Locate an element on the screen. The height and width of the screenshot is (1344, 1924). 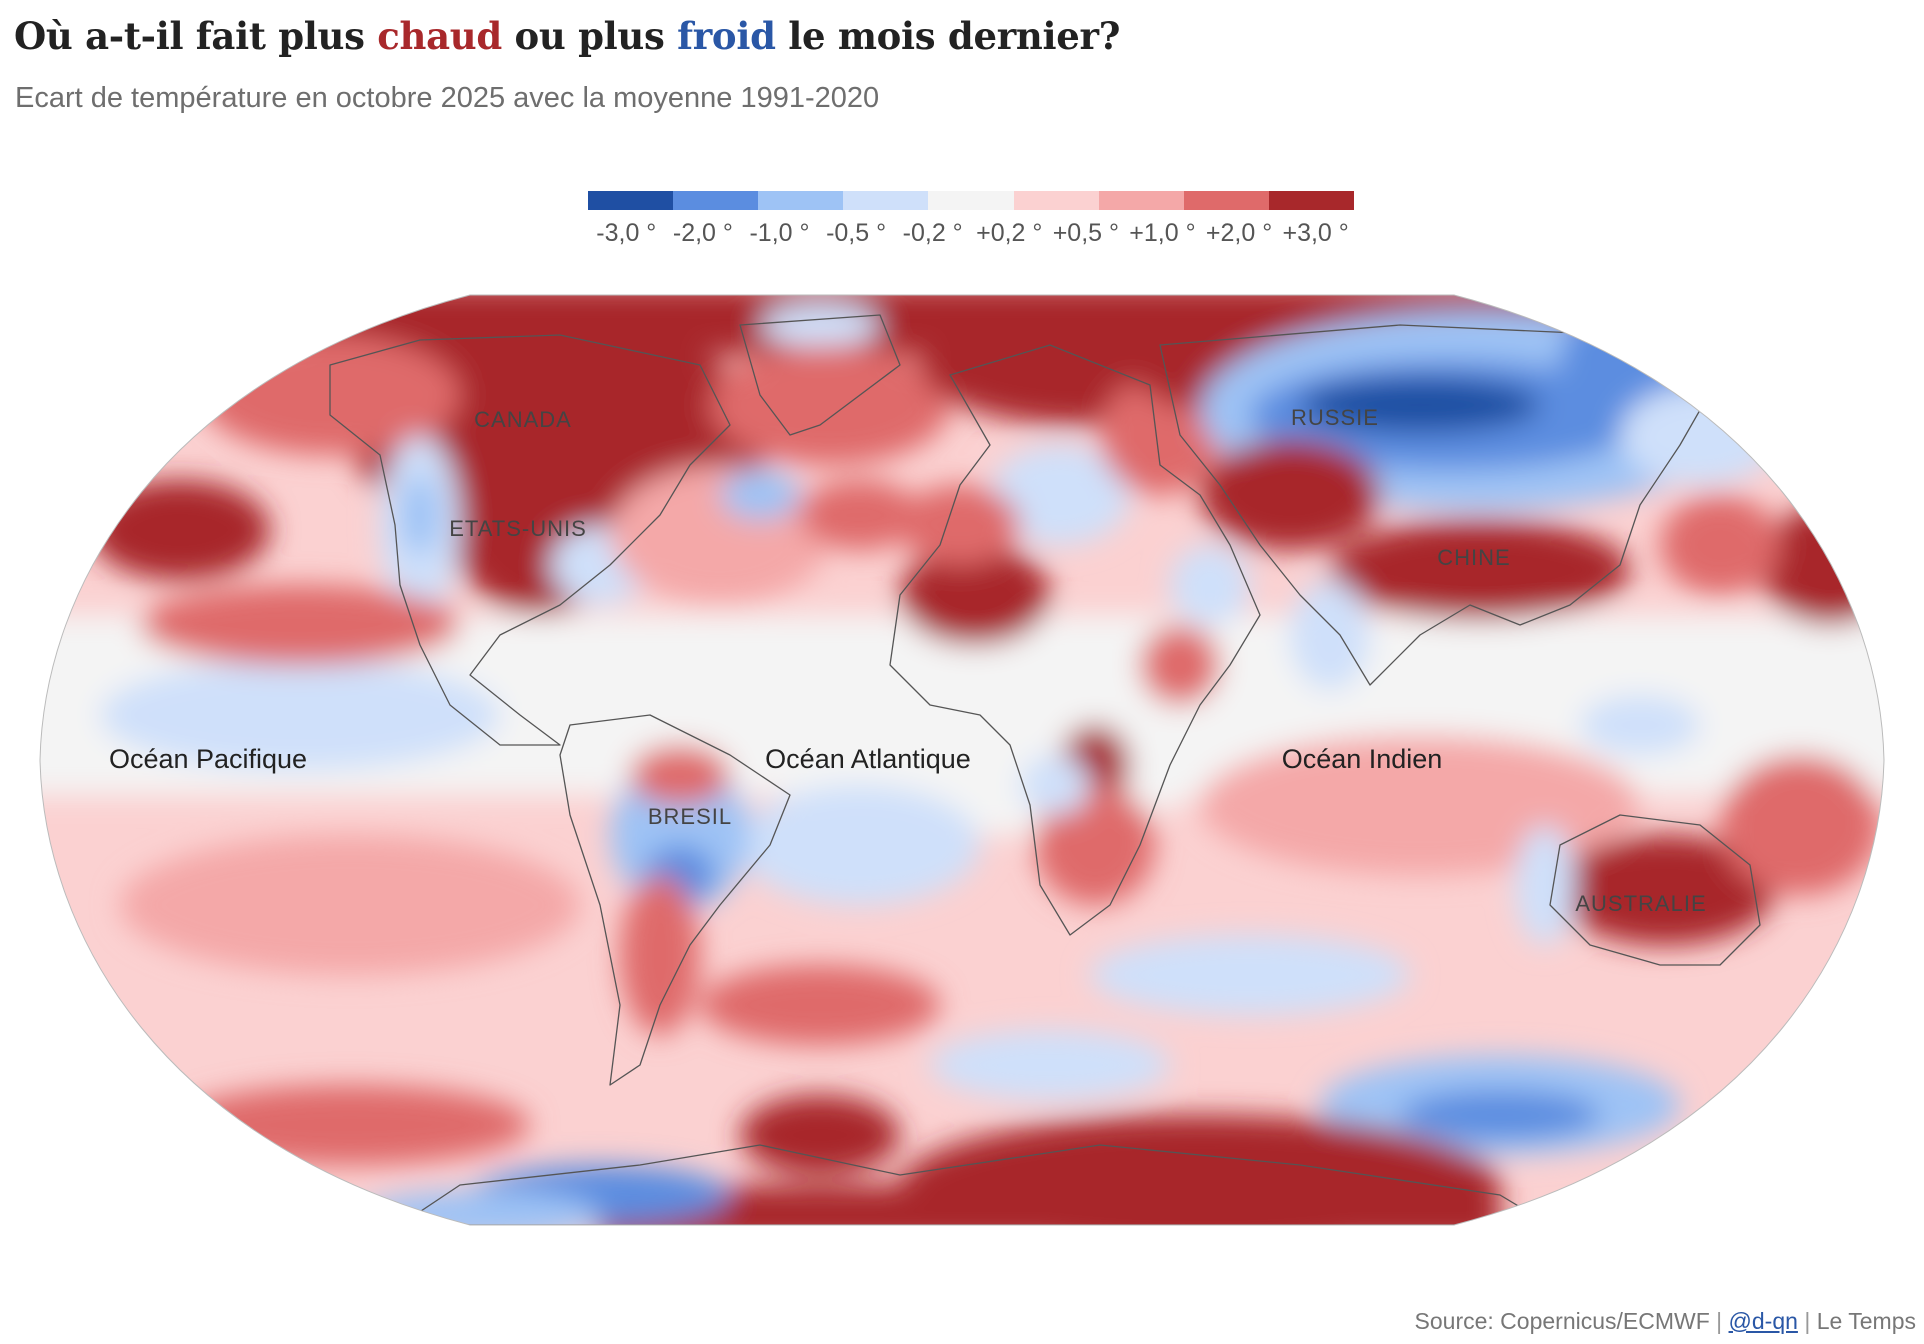
legend-label: -0,2 ° is located at coordinates (932, 233).